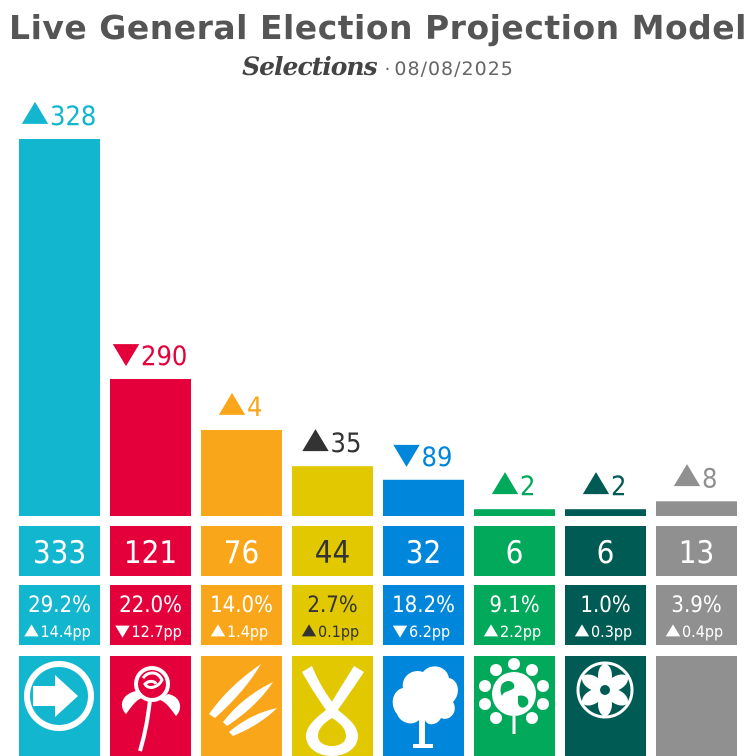 The width and height of the screenshot is (756, 756). What do you see at coordinates (332, 605) in the screenshot?
I see `vote-share: 2.7%` at bounding box center [332, 605].